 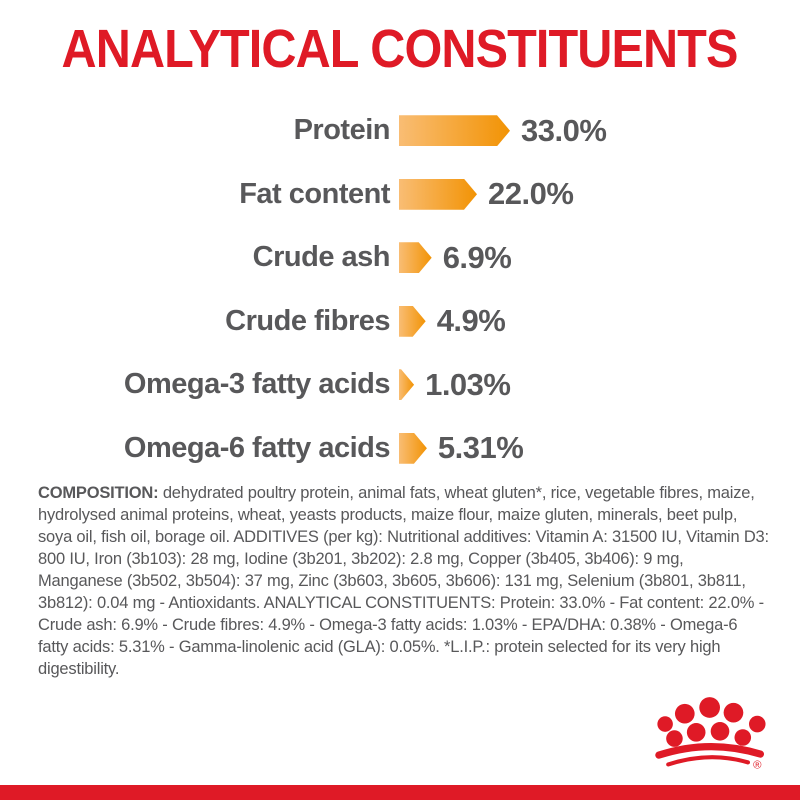 I want to click on constituent-label: Fat content, so click(x=314, y=193).